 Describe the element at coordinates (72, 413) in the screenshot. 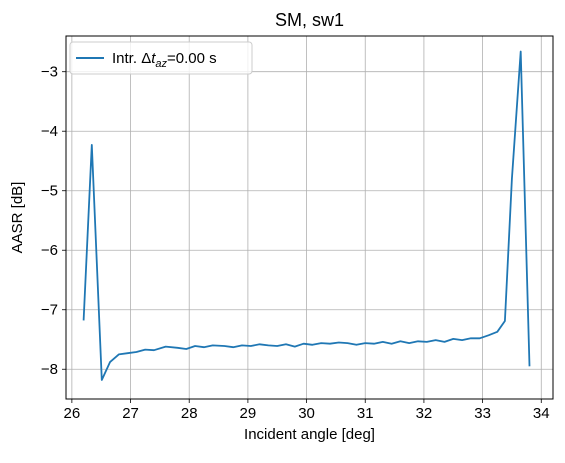

I see `x-tick-label: 26` at that location.